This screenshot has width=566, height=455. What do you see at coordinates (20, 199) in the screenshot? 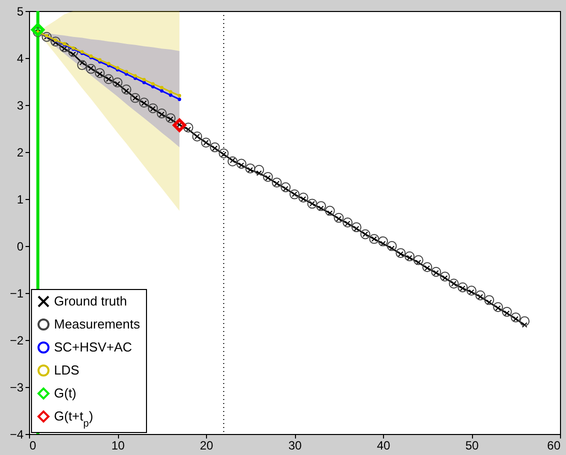
I see `y-tick-label: 1` at bounding box center [20, 199].